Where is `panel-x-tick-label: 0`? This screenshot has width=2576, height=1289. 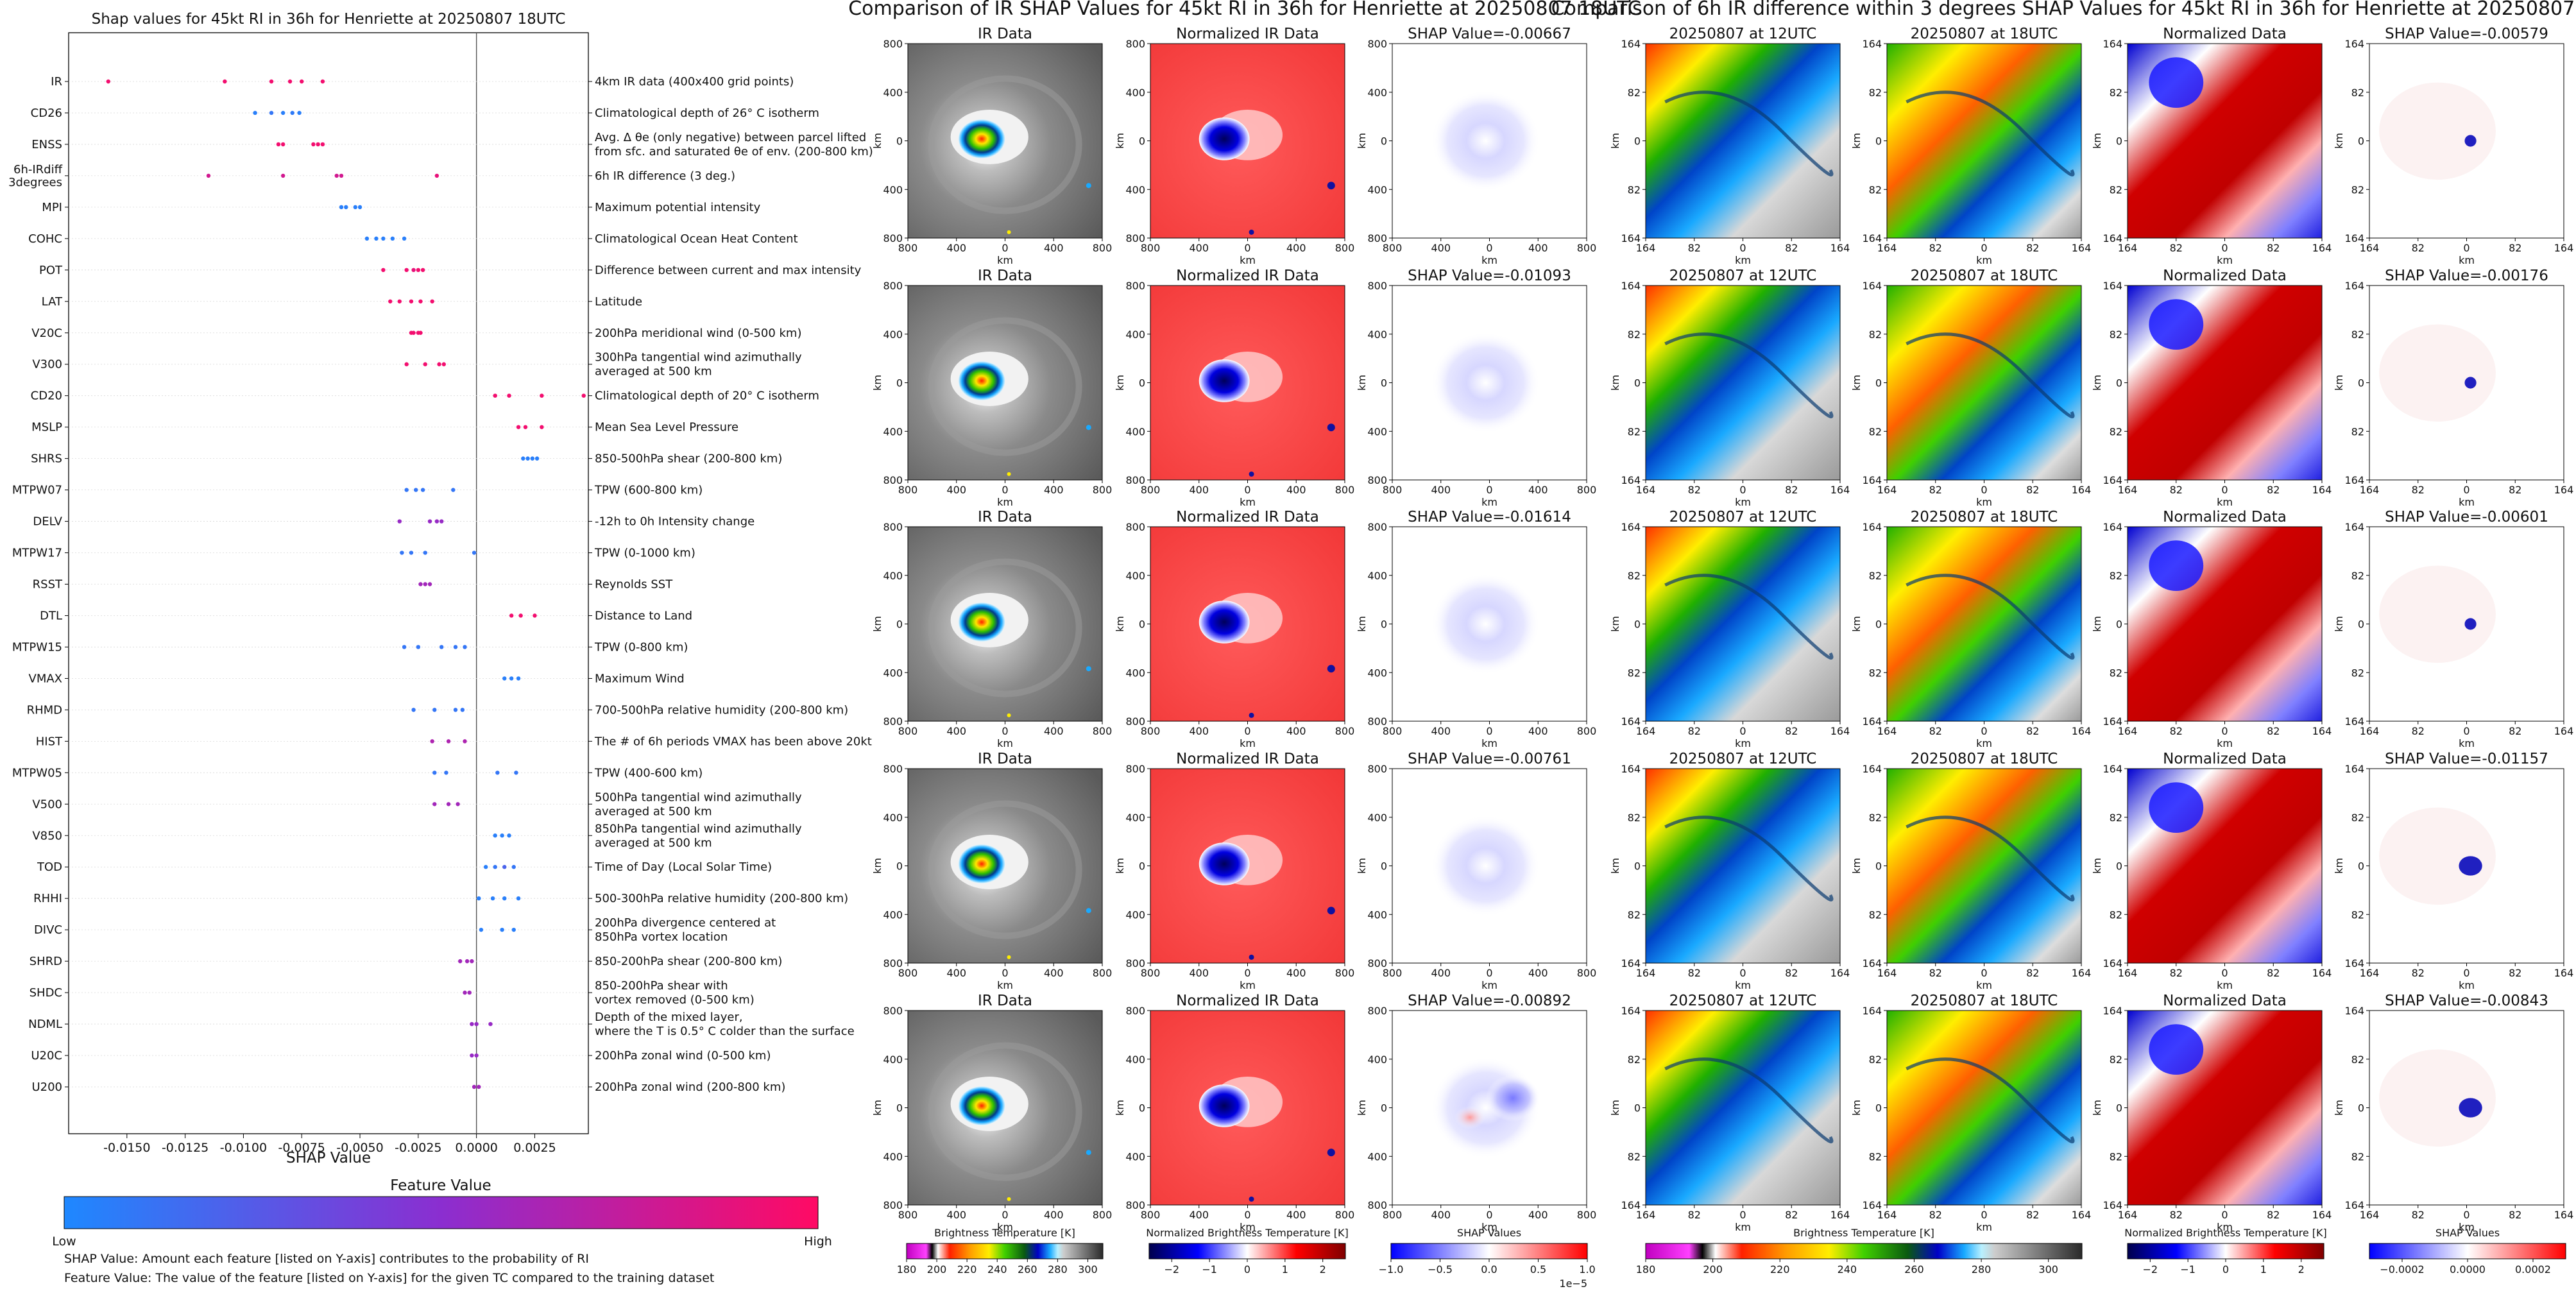 panel-x-tick-label: 0 is located at coordinates (2224, 248).